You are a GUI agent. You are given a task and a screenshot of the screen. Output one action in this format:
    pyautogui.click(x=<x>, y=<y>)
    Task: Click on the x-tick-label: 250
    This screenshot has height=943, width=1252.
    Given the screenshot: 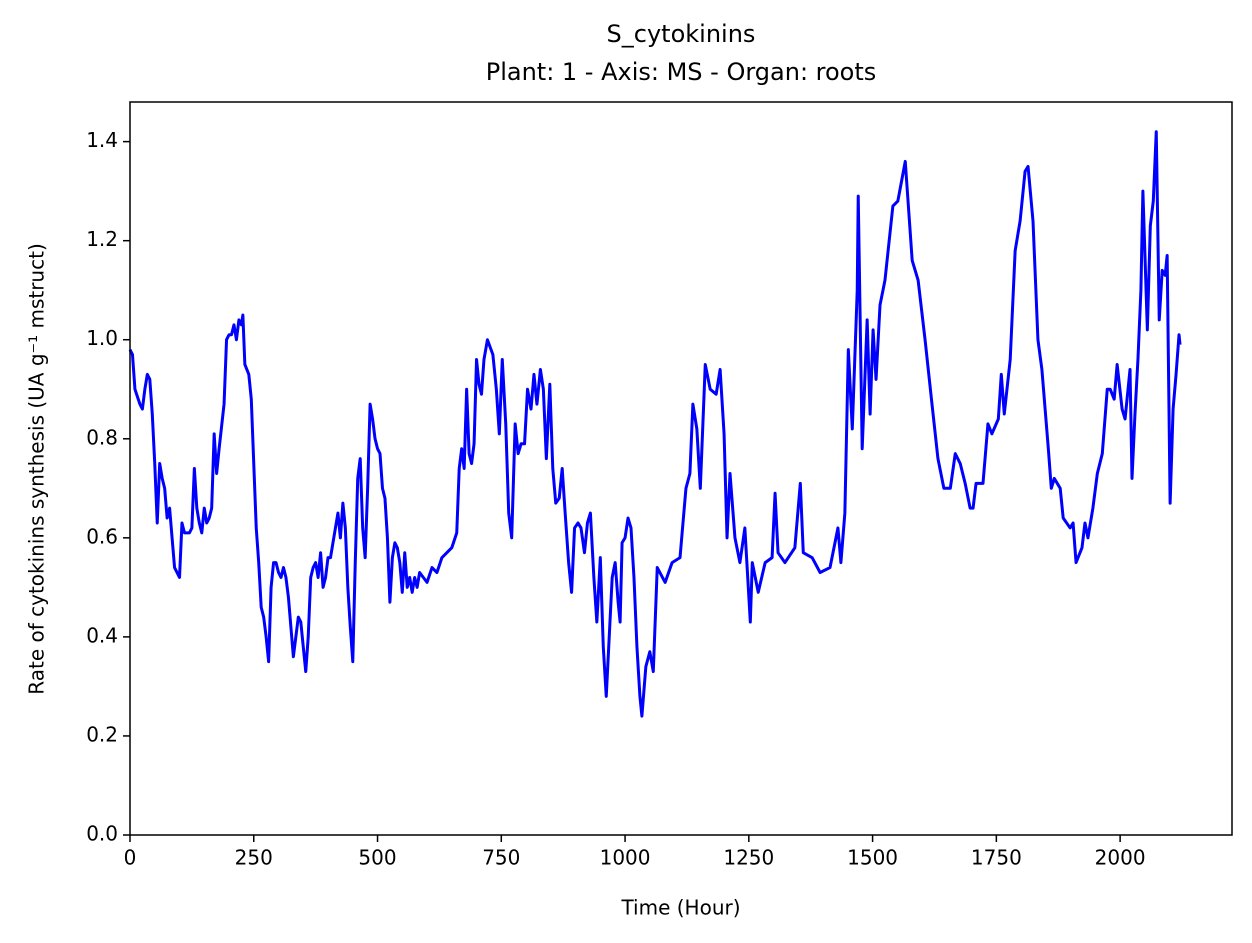 What is the action you would take?
    pyautogui.click(x=254, y=858)
    